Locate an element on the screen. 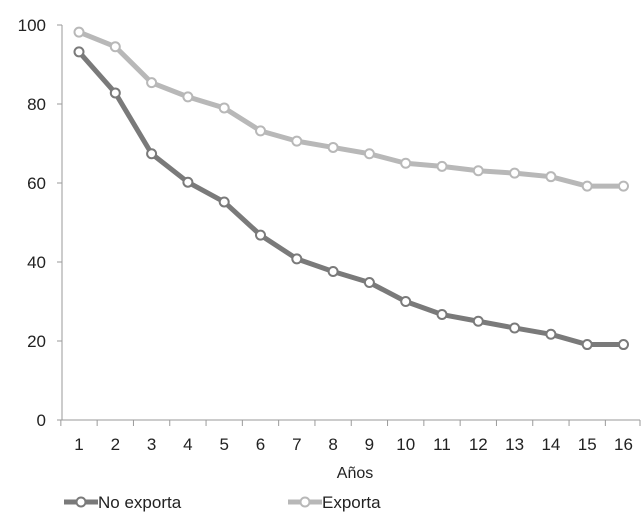  x-axis: 1 2 3 4 5 6 7 8 9 10 11 12 13 14 15 16 is located at coordinates (350, 436).